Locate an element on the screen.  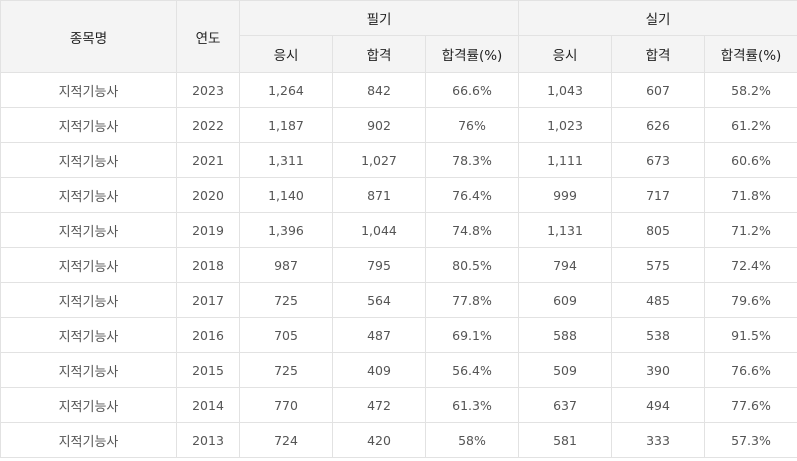
cell-practical-passed: 673 is located at coordinates (658, 160).